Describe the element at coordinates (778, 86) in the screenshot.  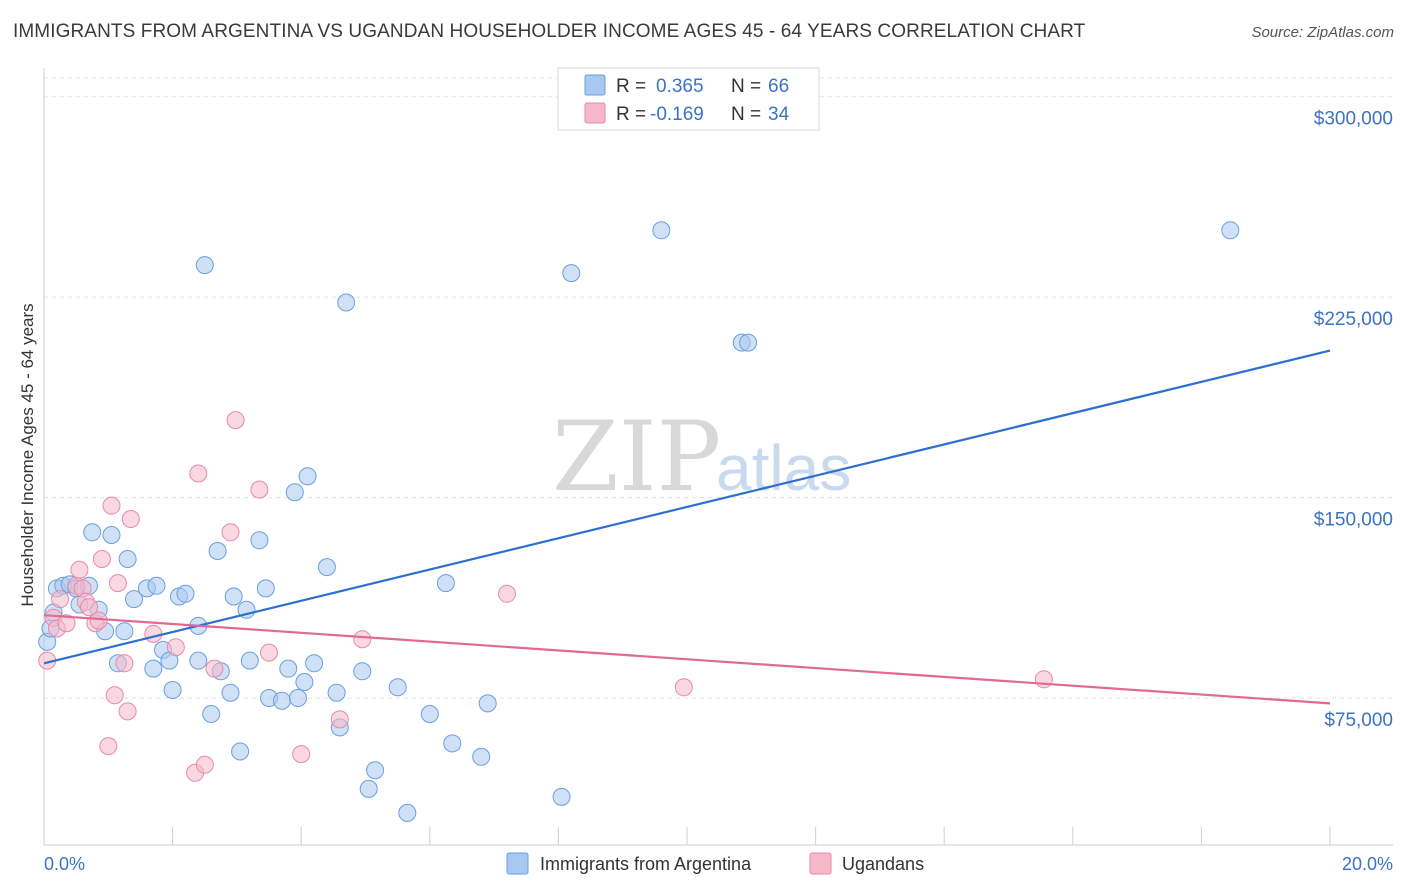
I see `legend-n-value-argentina: 66` at that location.